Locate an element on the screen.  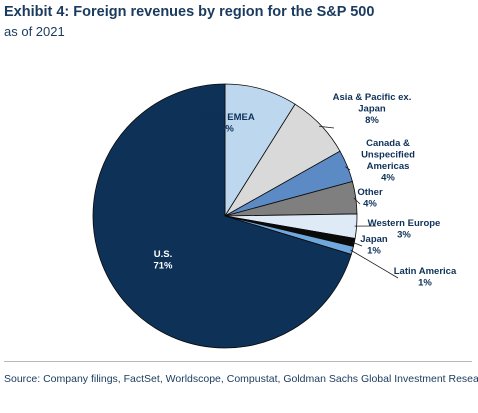
slice-label-4: Western Europe 3% is located at coordinates (404, 229).